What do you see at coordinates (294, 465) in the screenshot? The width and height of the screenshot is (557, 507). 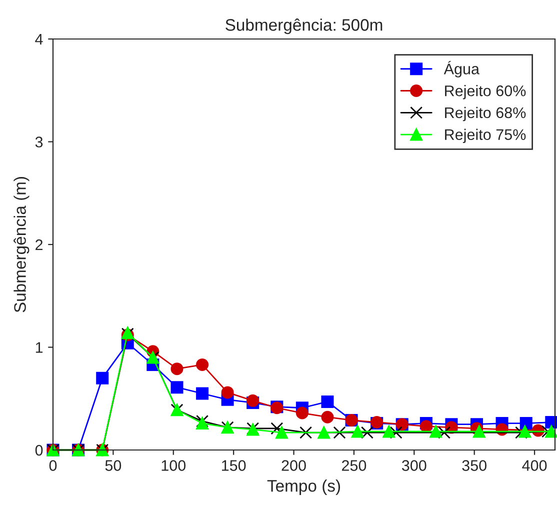 I see `x-tick-label: 200` at bounding box center [294, 465].